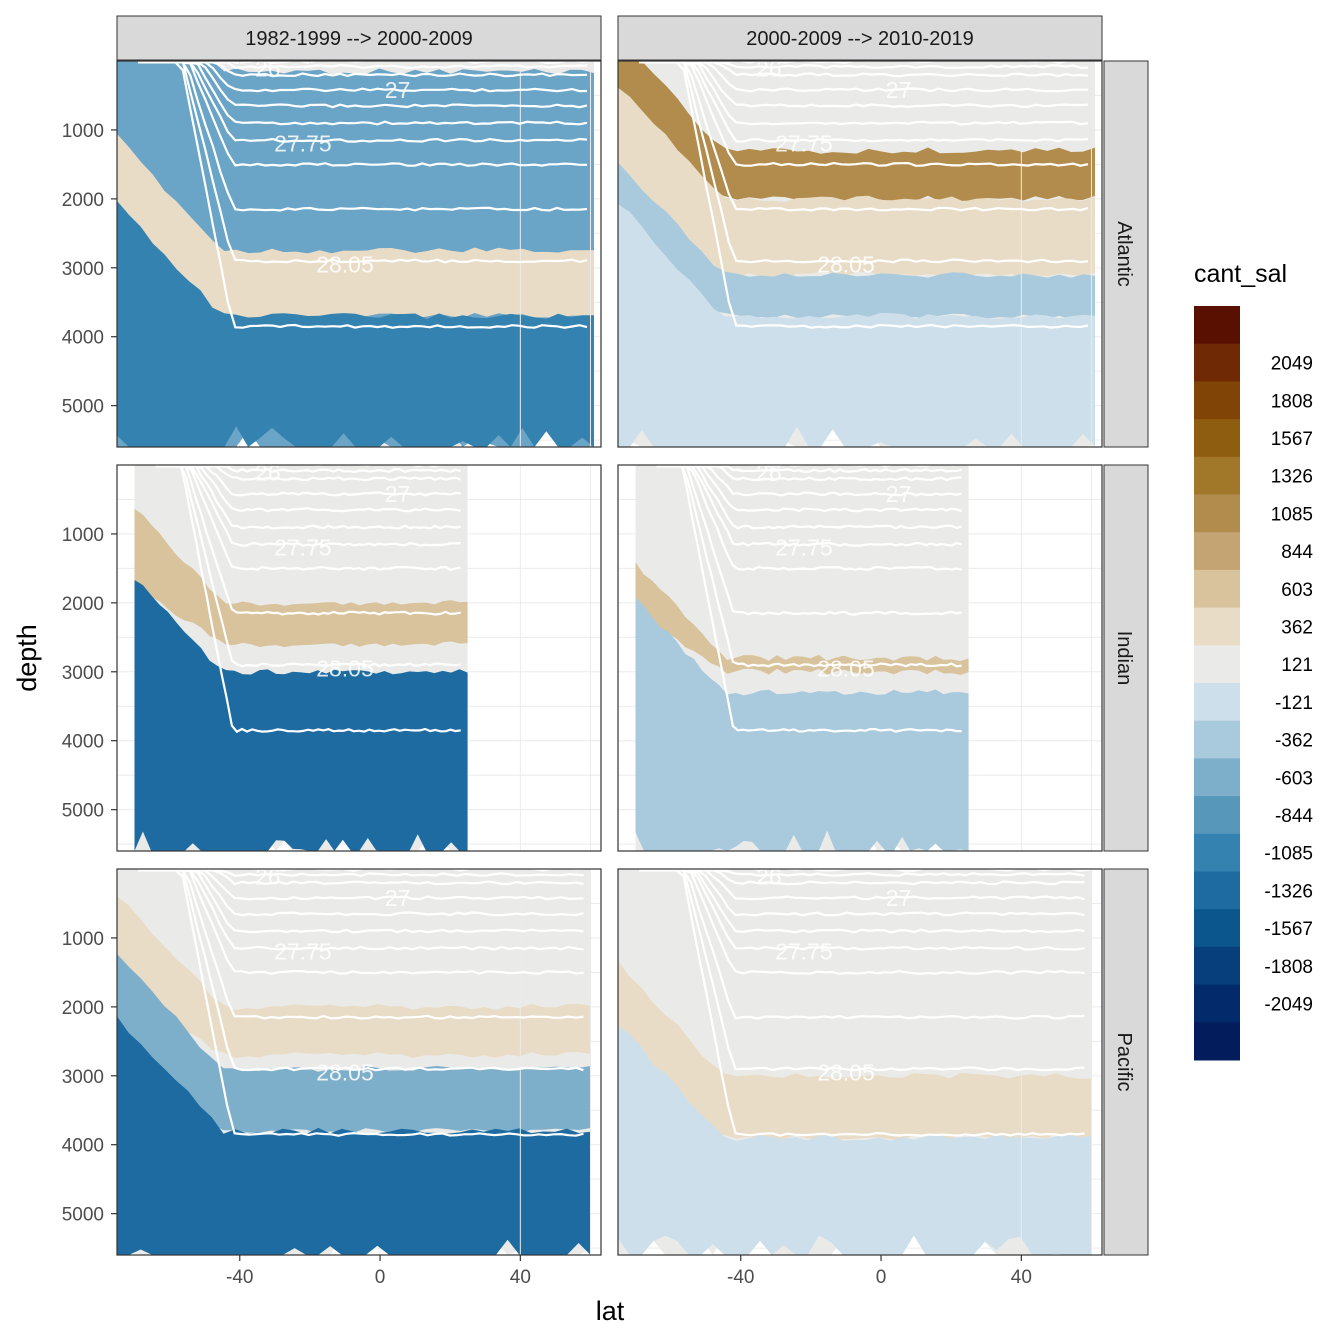  What do you see at coordinates (1288, 1004) in the screenshot?
I see `legend-label: -2049` at bounding box center [1288, 1004].